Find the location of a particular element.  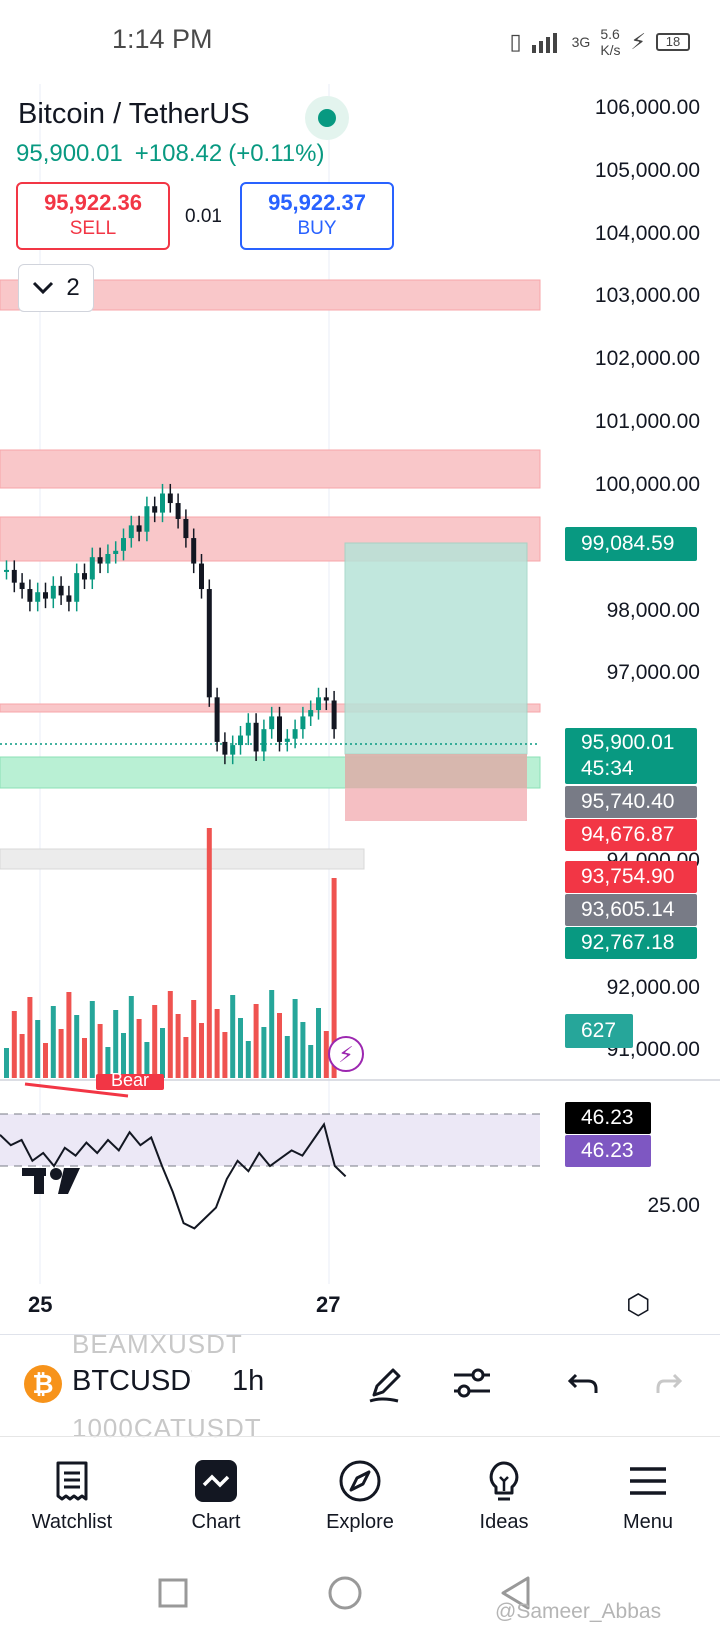

nav-watchlist: Watchlist is located at coordinates (72, 1497).